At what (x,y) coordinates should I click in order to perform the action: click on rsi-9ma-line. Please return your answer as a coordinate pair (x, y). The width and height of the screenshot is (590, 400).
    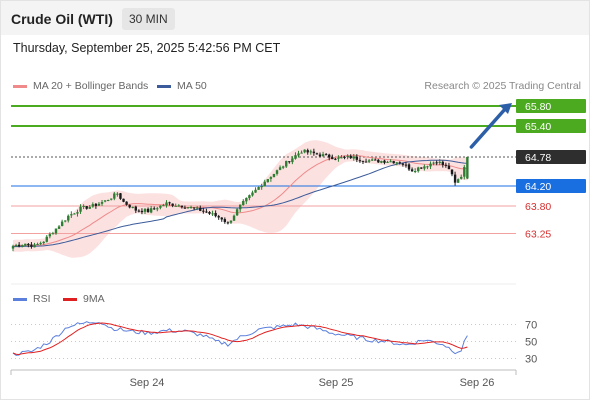
    Looking at the image, I should click on (240, 339).